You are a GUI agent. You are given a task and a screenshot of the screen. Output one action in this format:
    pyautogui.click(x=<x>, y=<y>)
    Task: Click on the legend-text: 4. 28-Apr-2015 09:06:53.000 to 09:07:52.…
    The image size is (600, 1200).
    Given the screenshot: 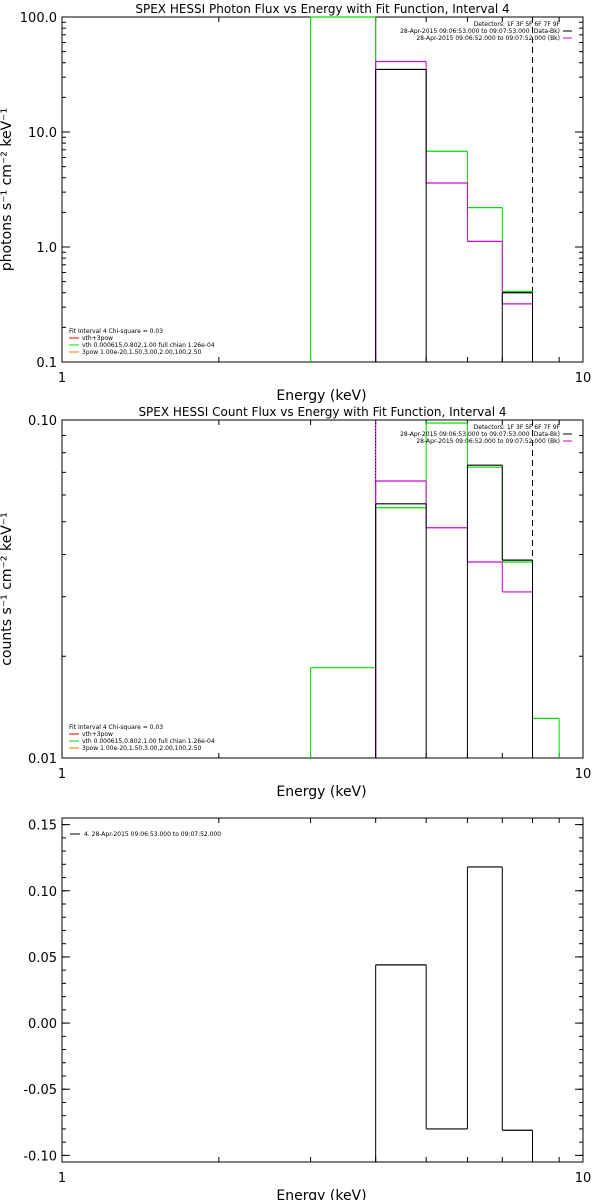 What is the action you would take?
    pyautogui.click(x=152, y=834)
    